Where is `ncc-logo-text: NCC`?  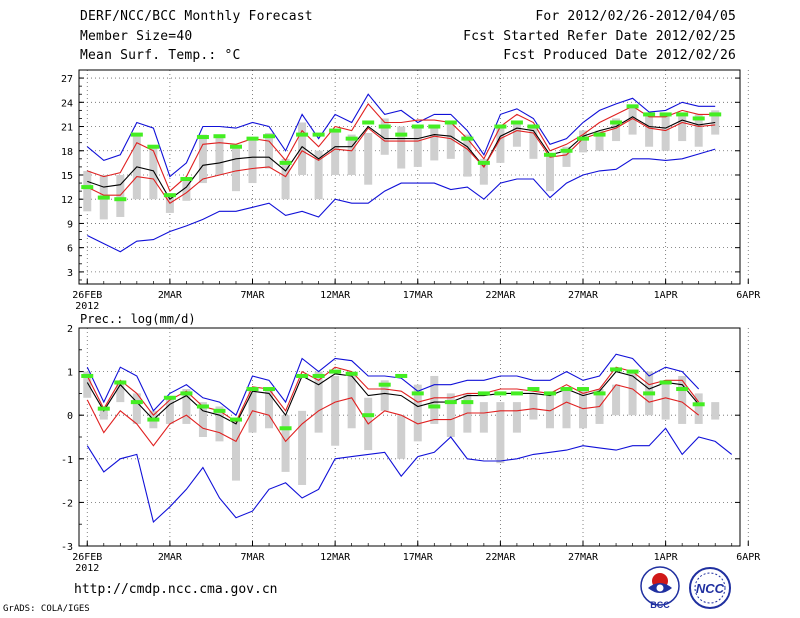
ncc-logo-text: NCC is located at coordinates (710, 588).